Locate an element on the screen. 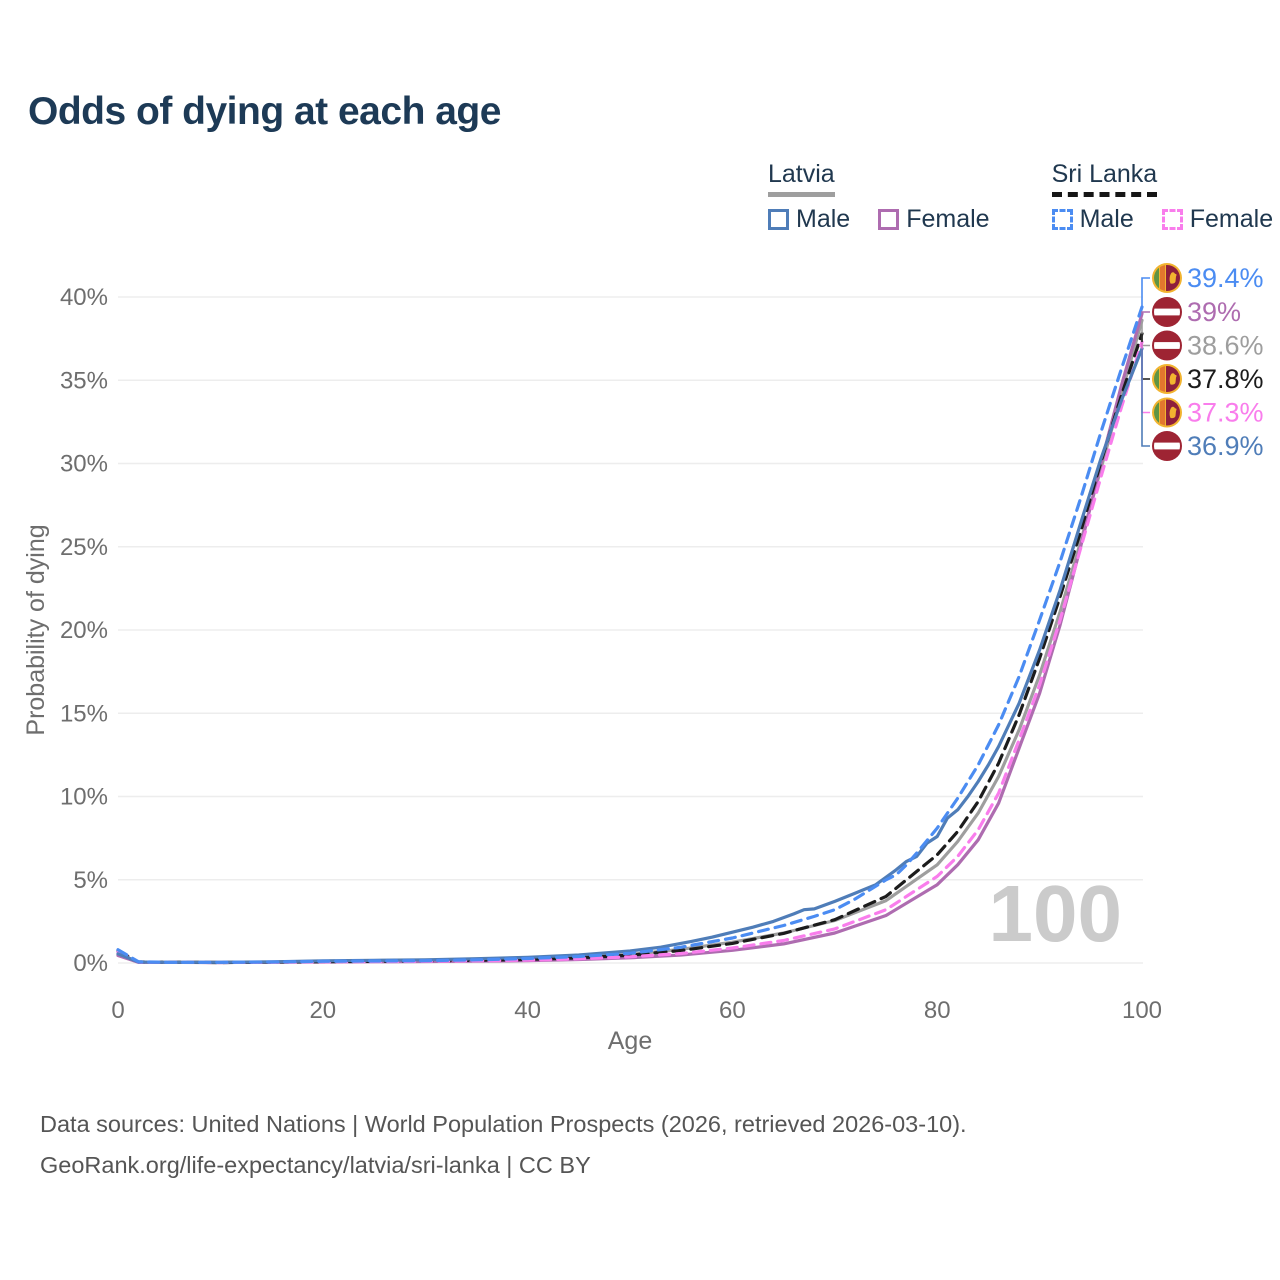 The width and height of the screenshot is (1280, 1280). end-label-value: 37.3% is located at coordinates (1225, 413).